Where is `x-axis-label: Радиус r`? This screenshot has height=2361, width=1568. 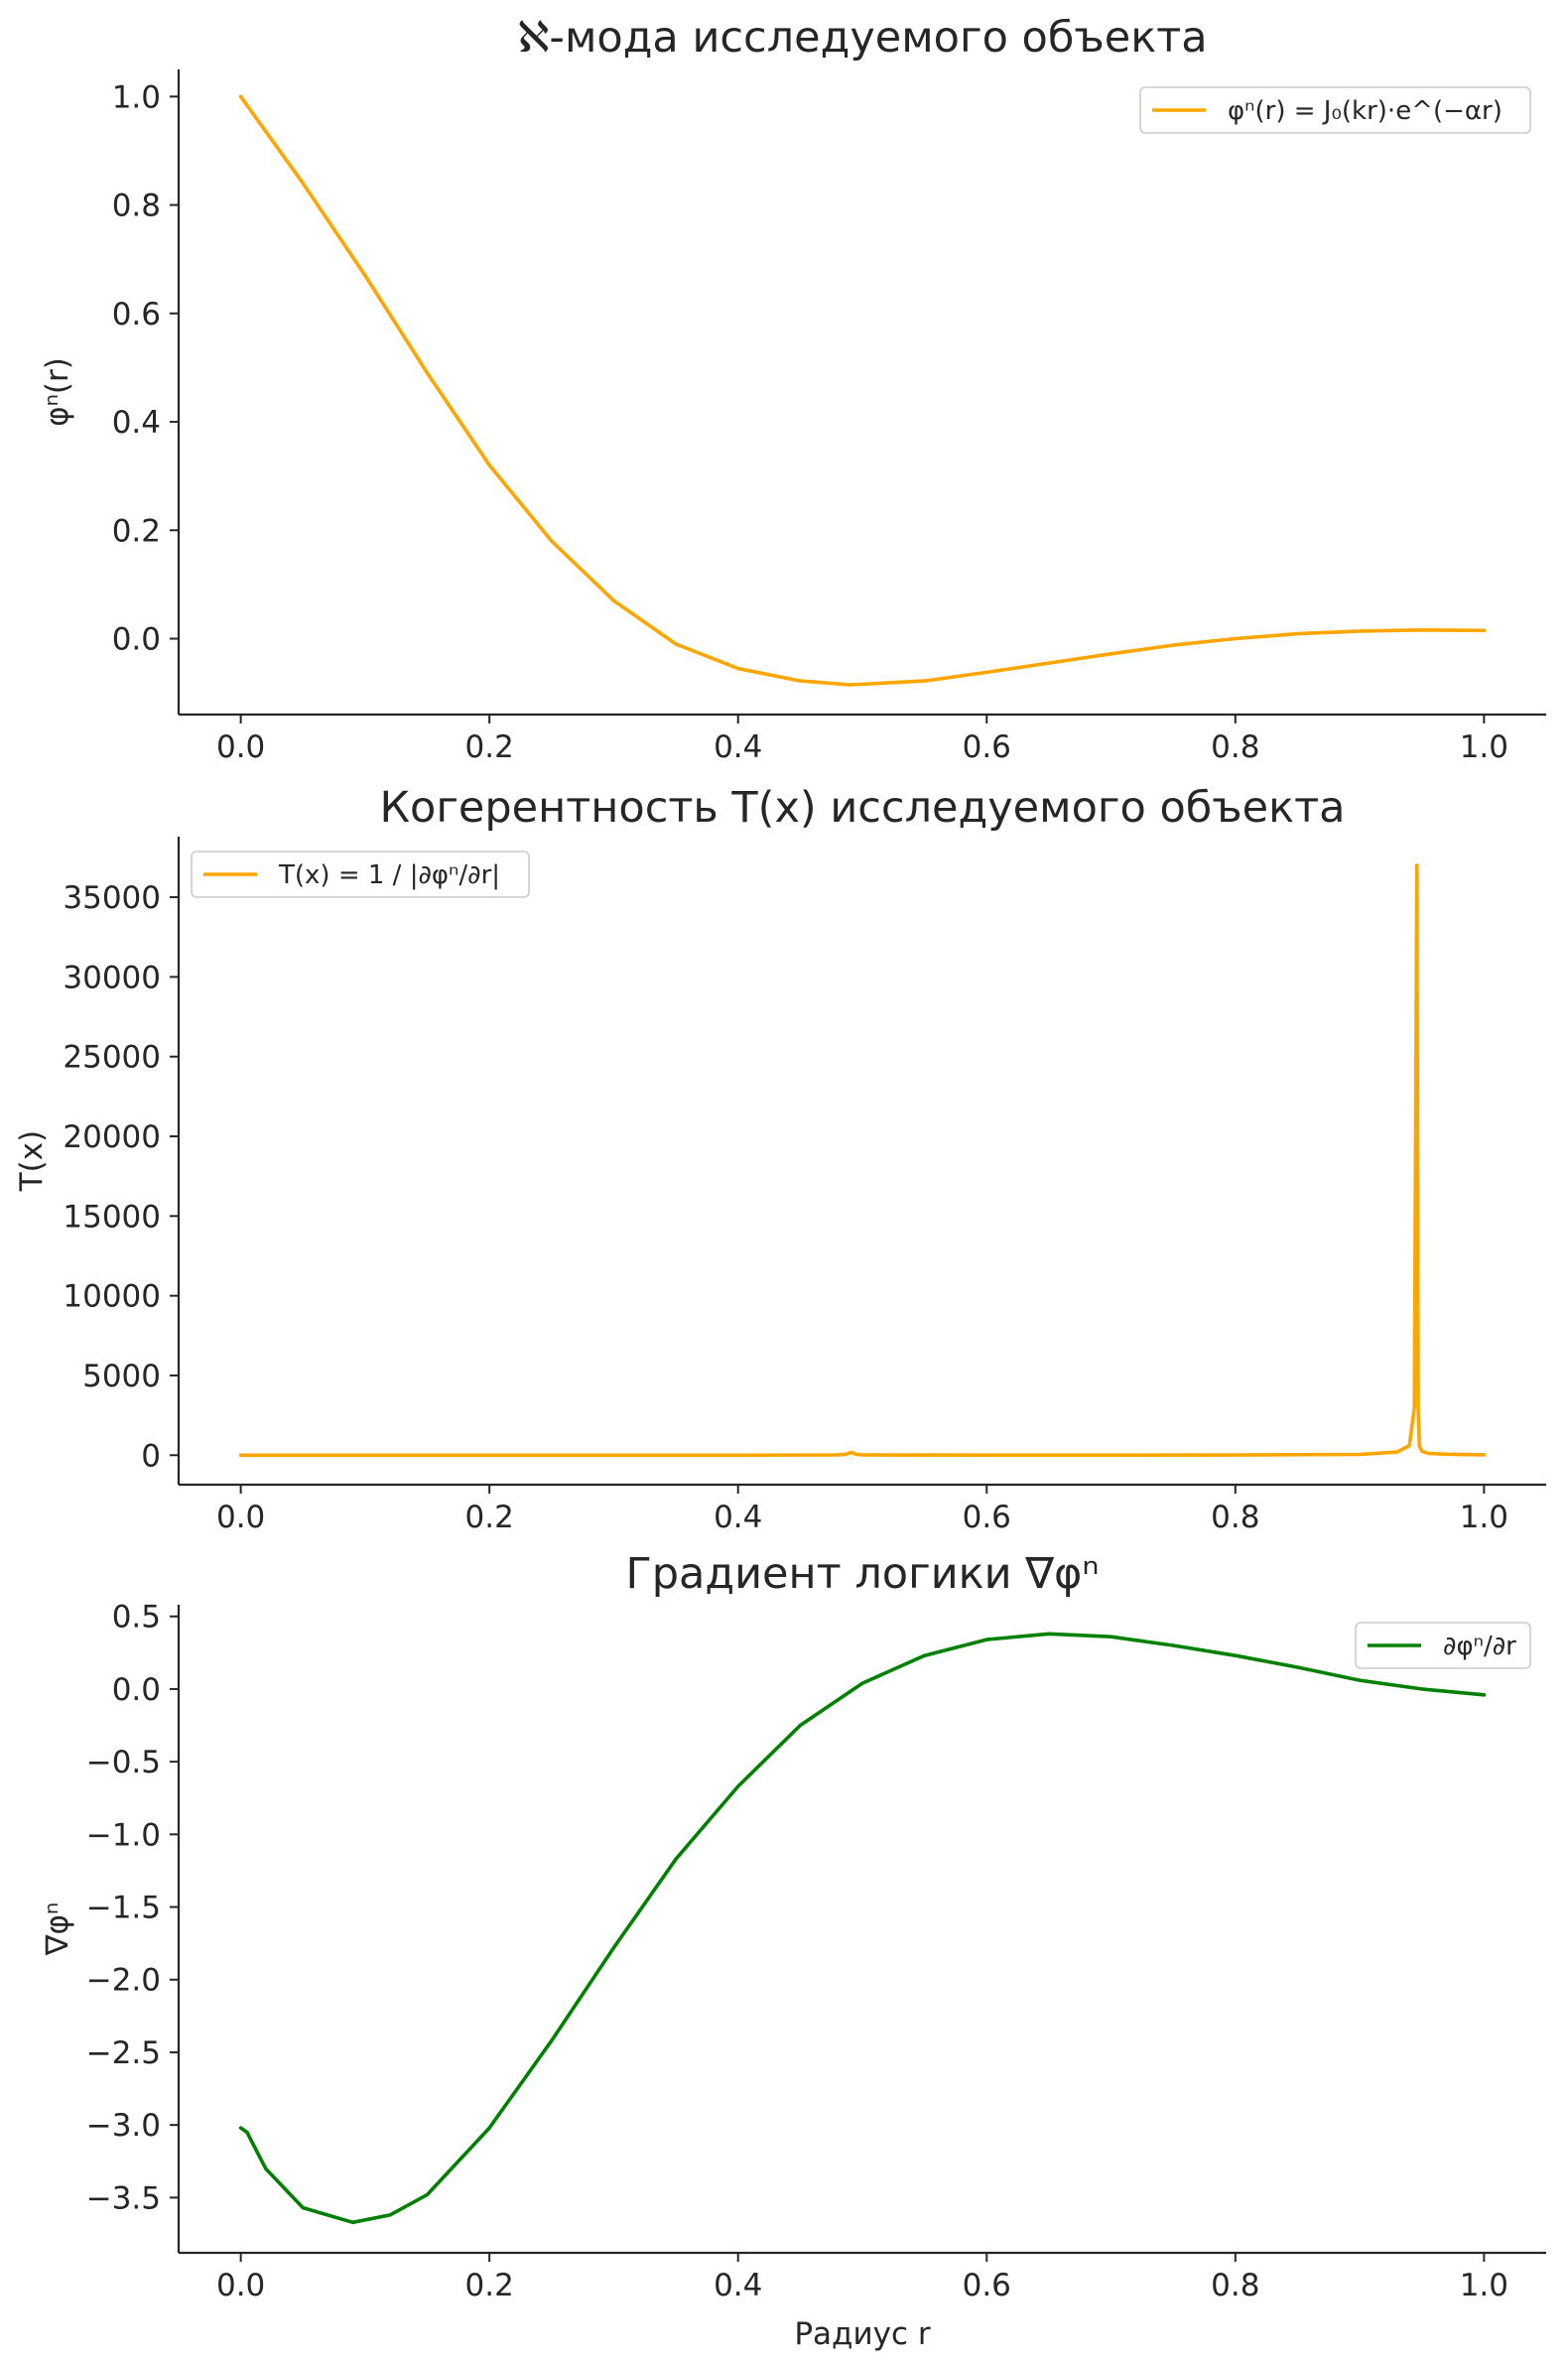
x-axis-label: Радиус r is located at coordinates (862, 2334).